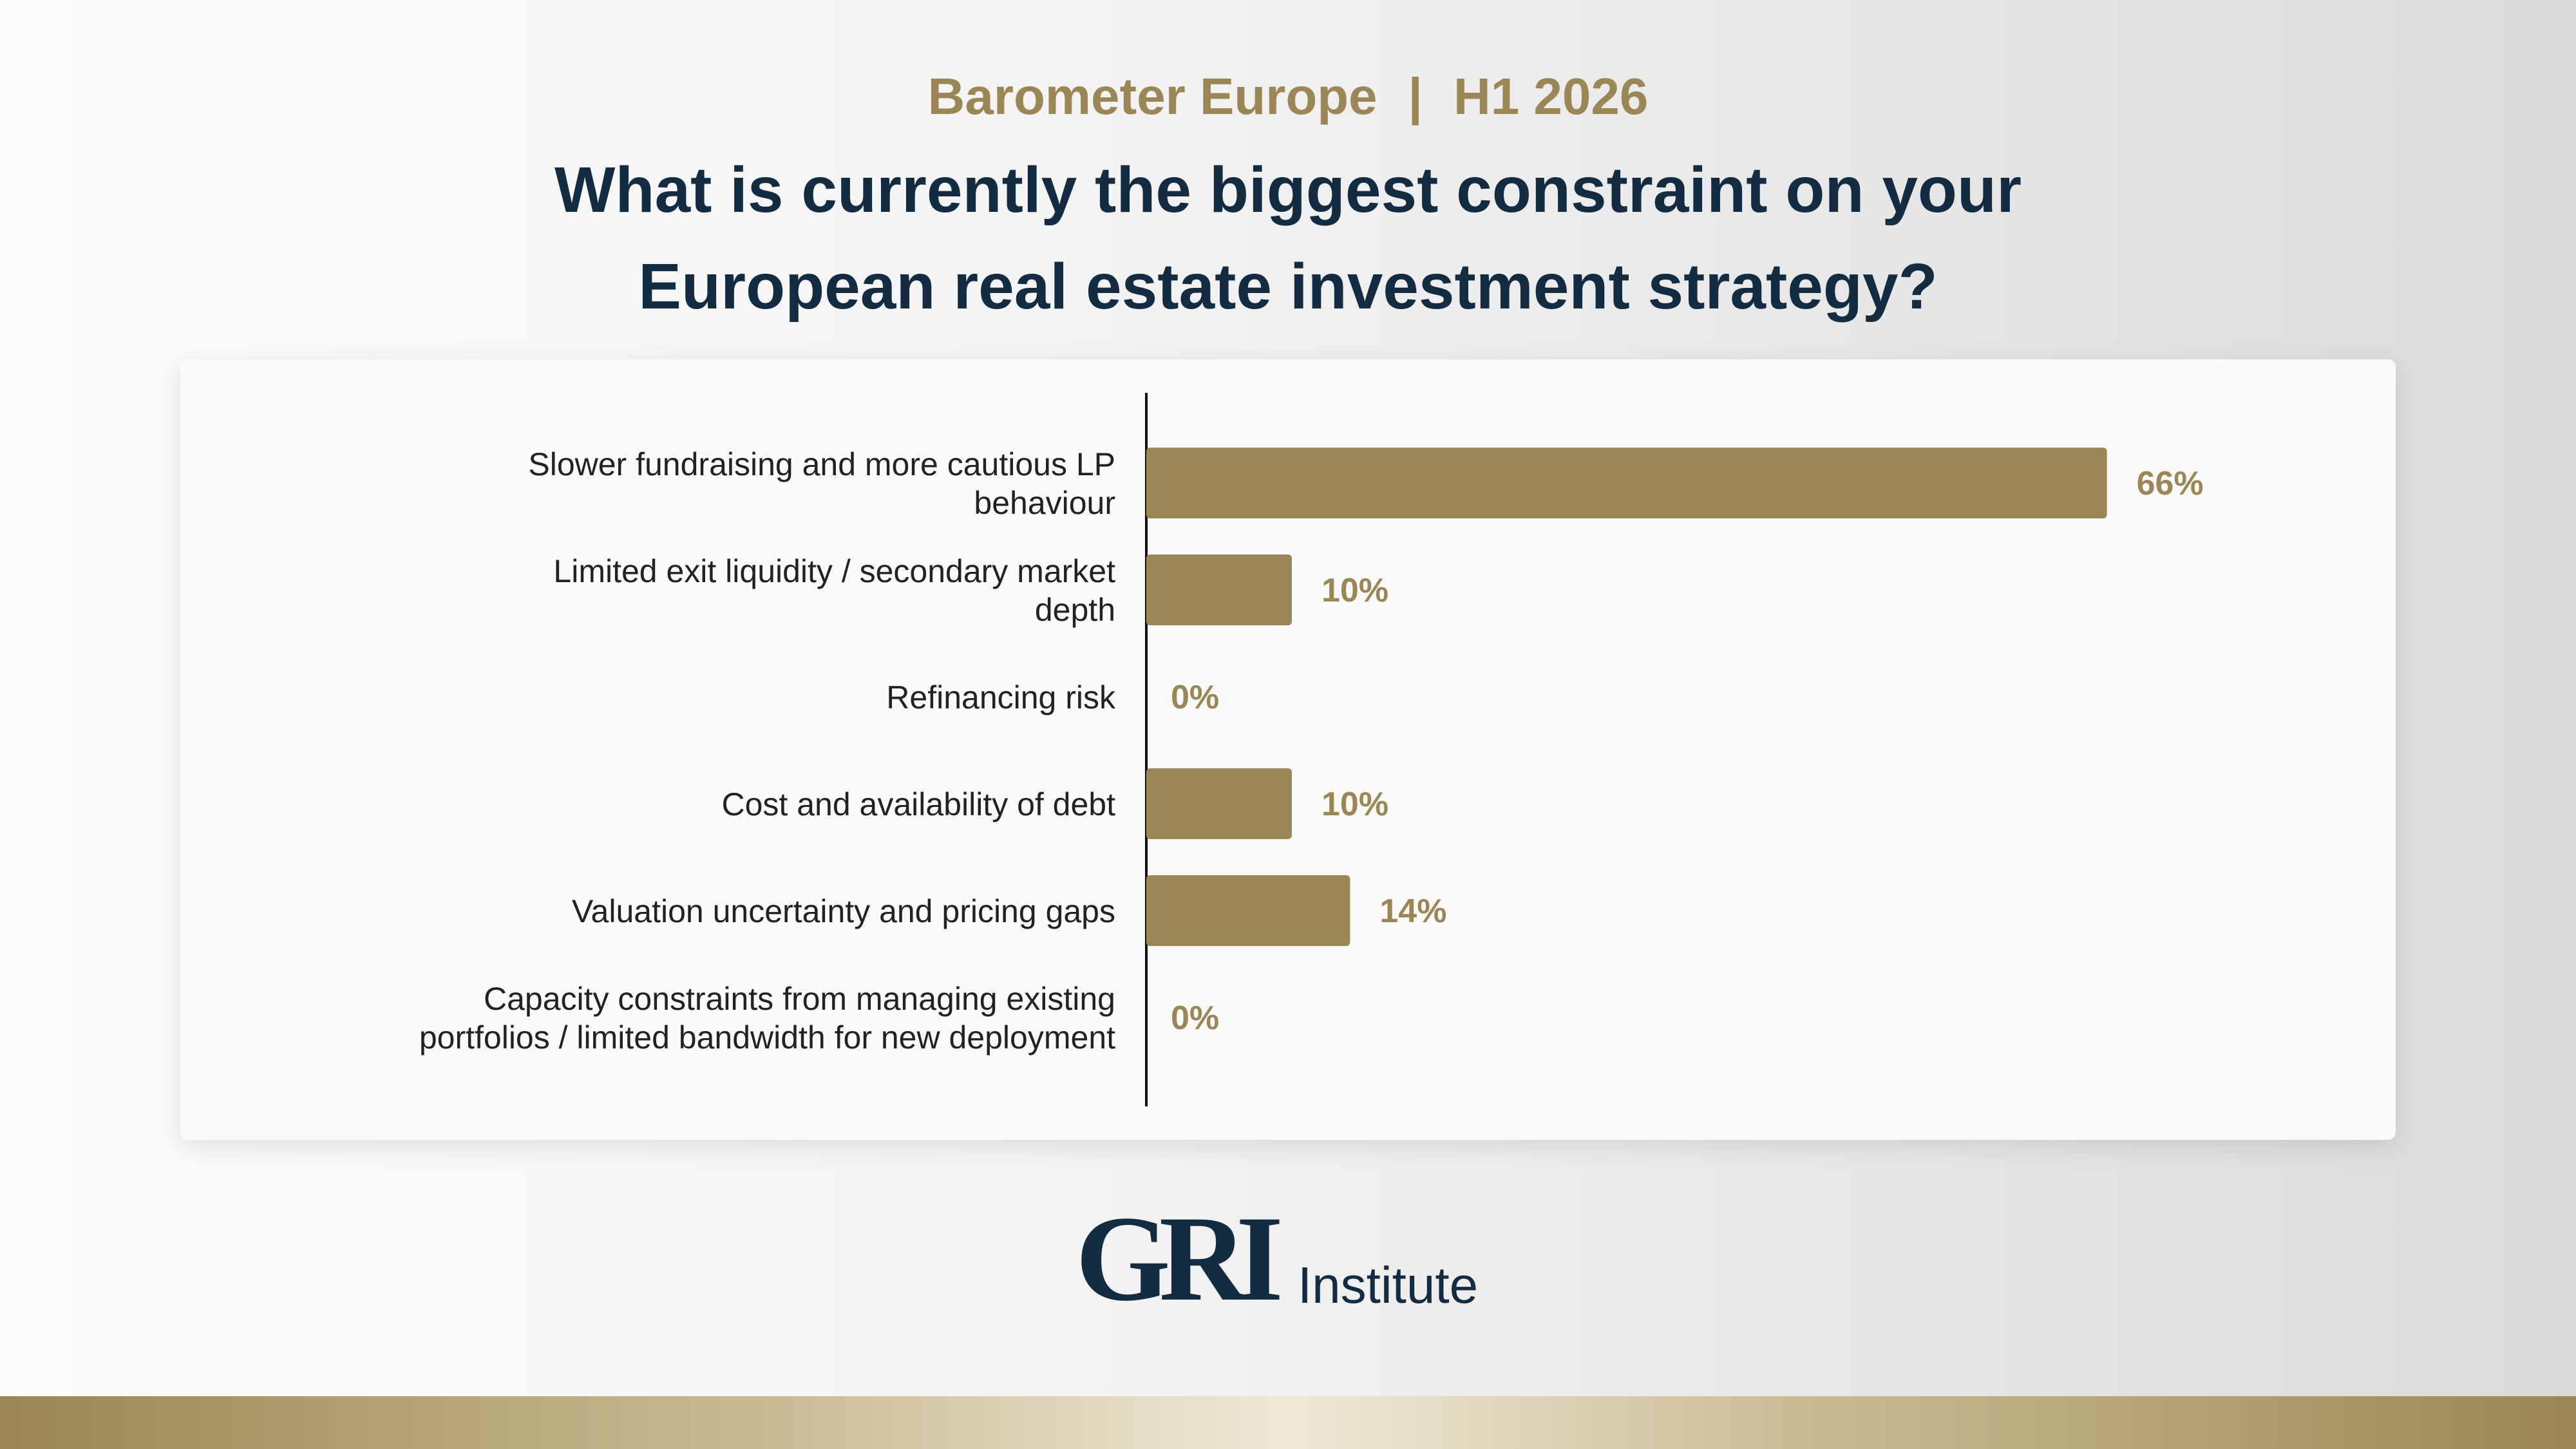 The width and height of the screenshot is (2576, 1449). I want to click on value-label: 66%, so click(2170, 483).